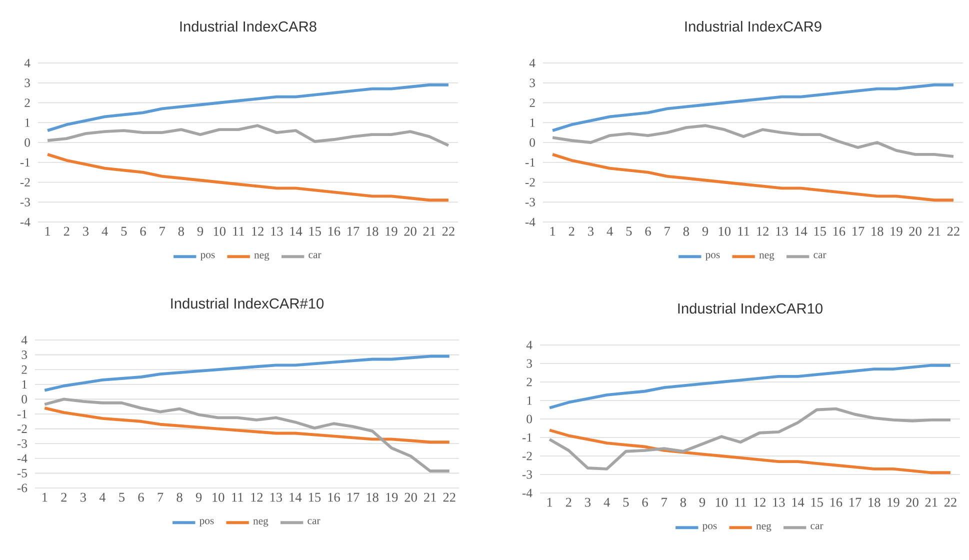  What do you see at coordinates (247, 303) in the screenshot?
I see `chart-title: Industrial IndexCAR#10` at bounding box center [247, 303].